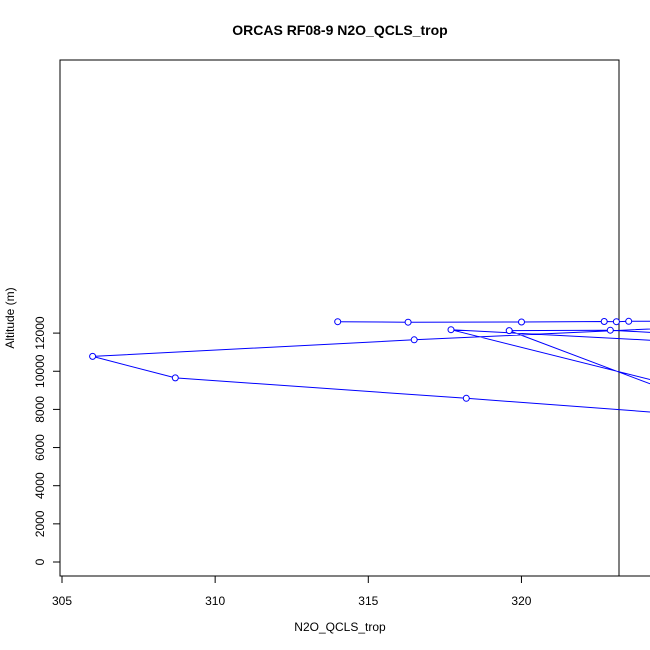  I want to click on y-tick-label: 0, so click(40, 561).